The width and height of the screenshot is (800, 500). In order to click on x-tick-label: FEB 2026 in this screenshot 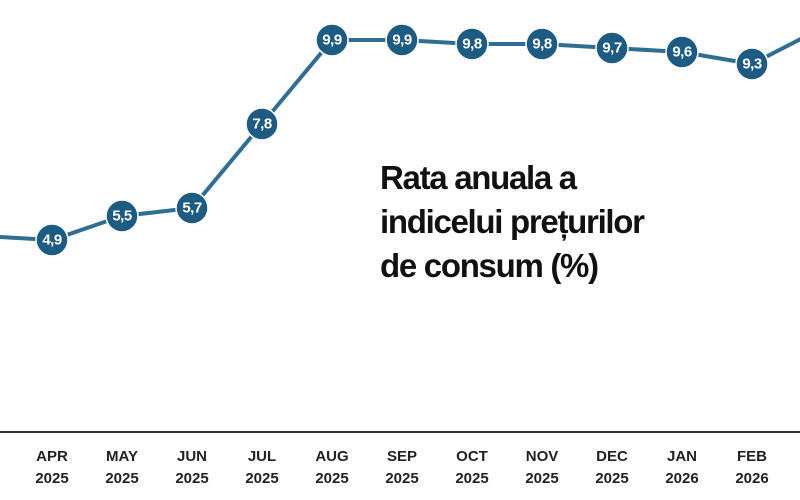, I will do `click(752, 467)`.